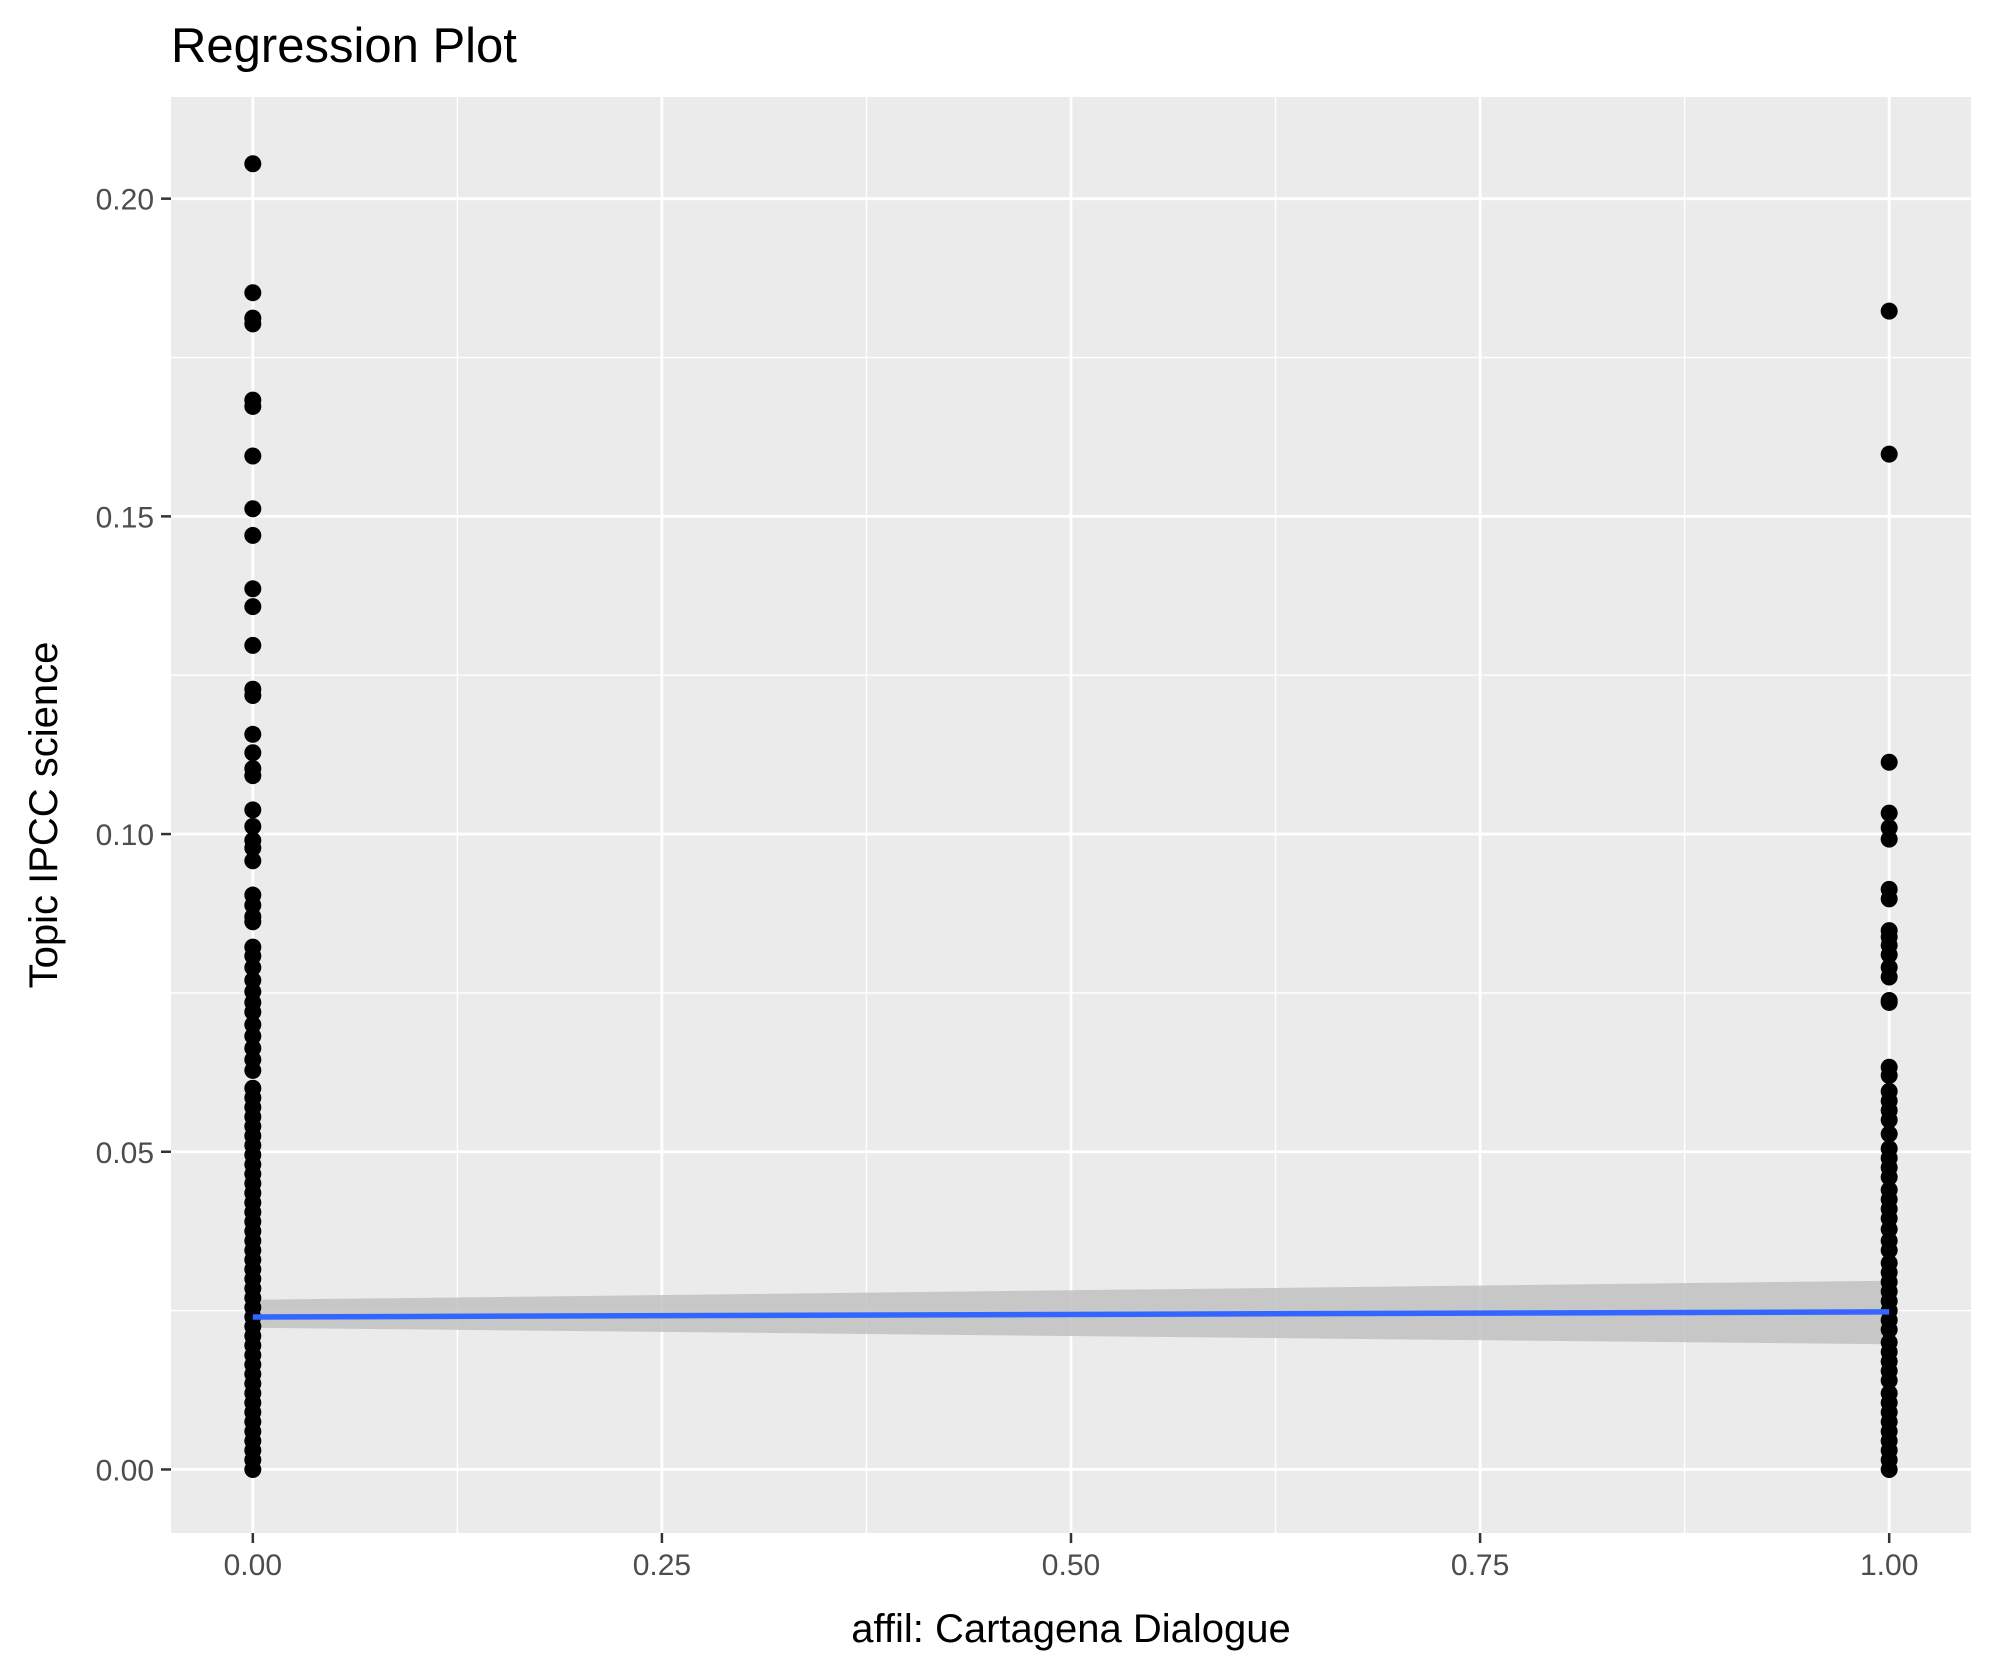 This screenshot has height=1665, width=1990. I want to click on y-tick-label: 0.10, so click(125, 835).